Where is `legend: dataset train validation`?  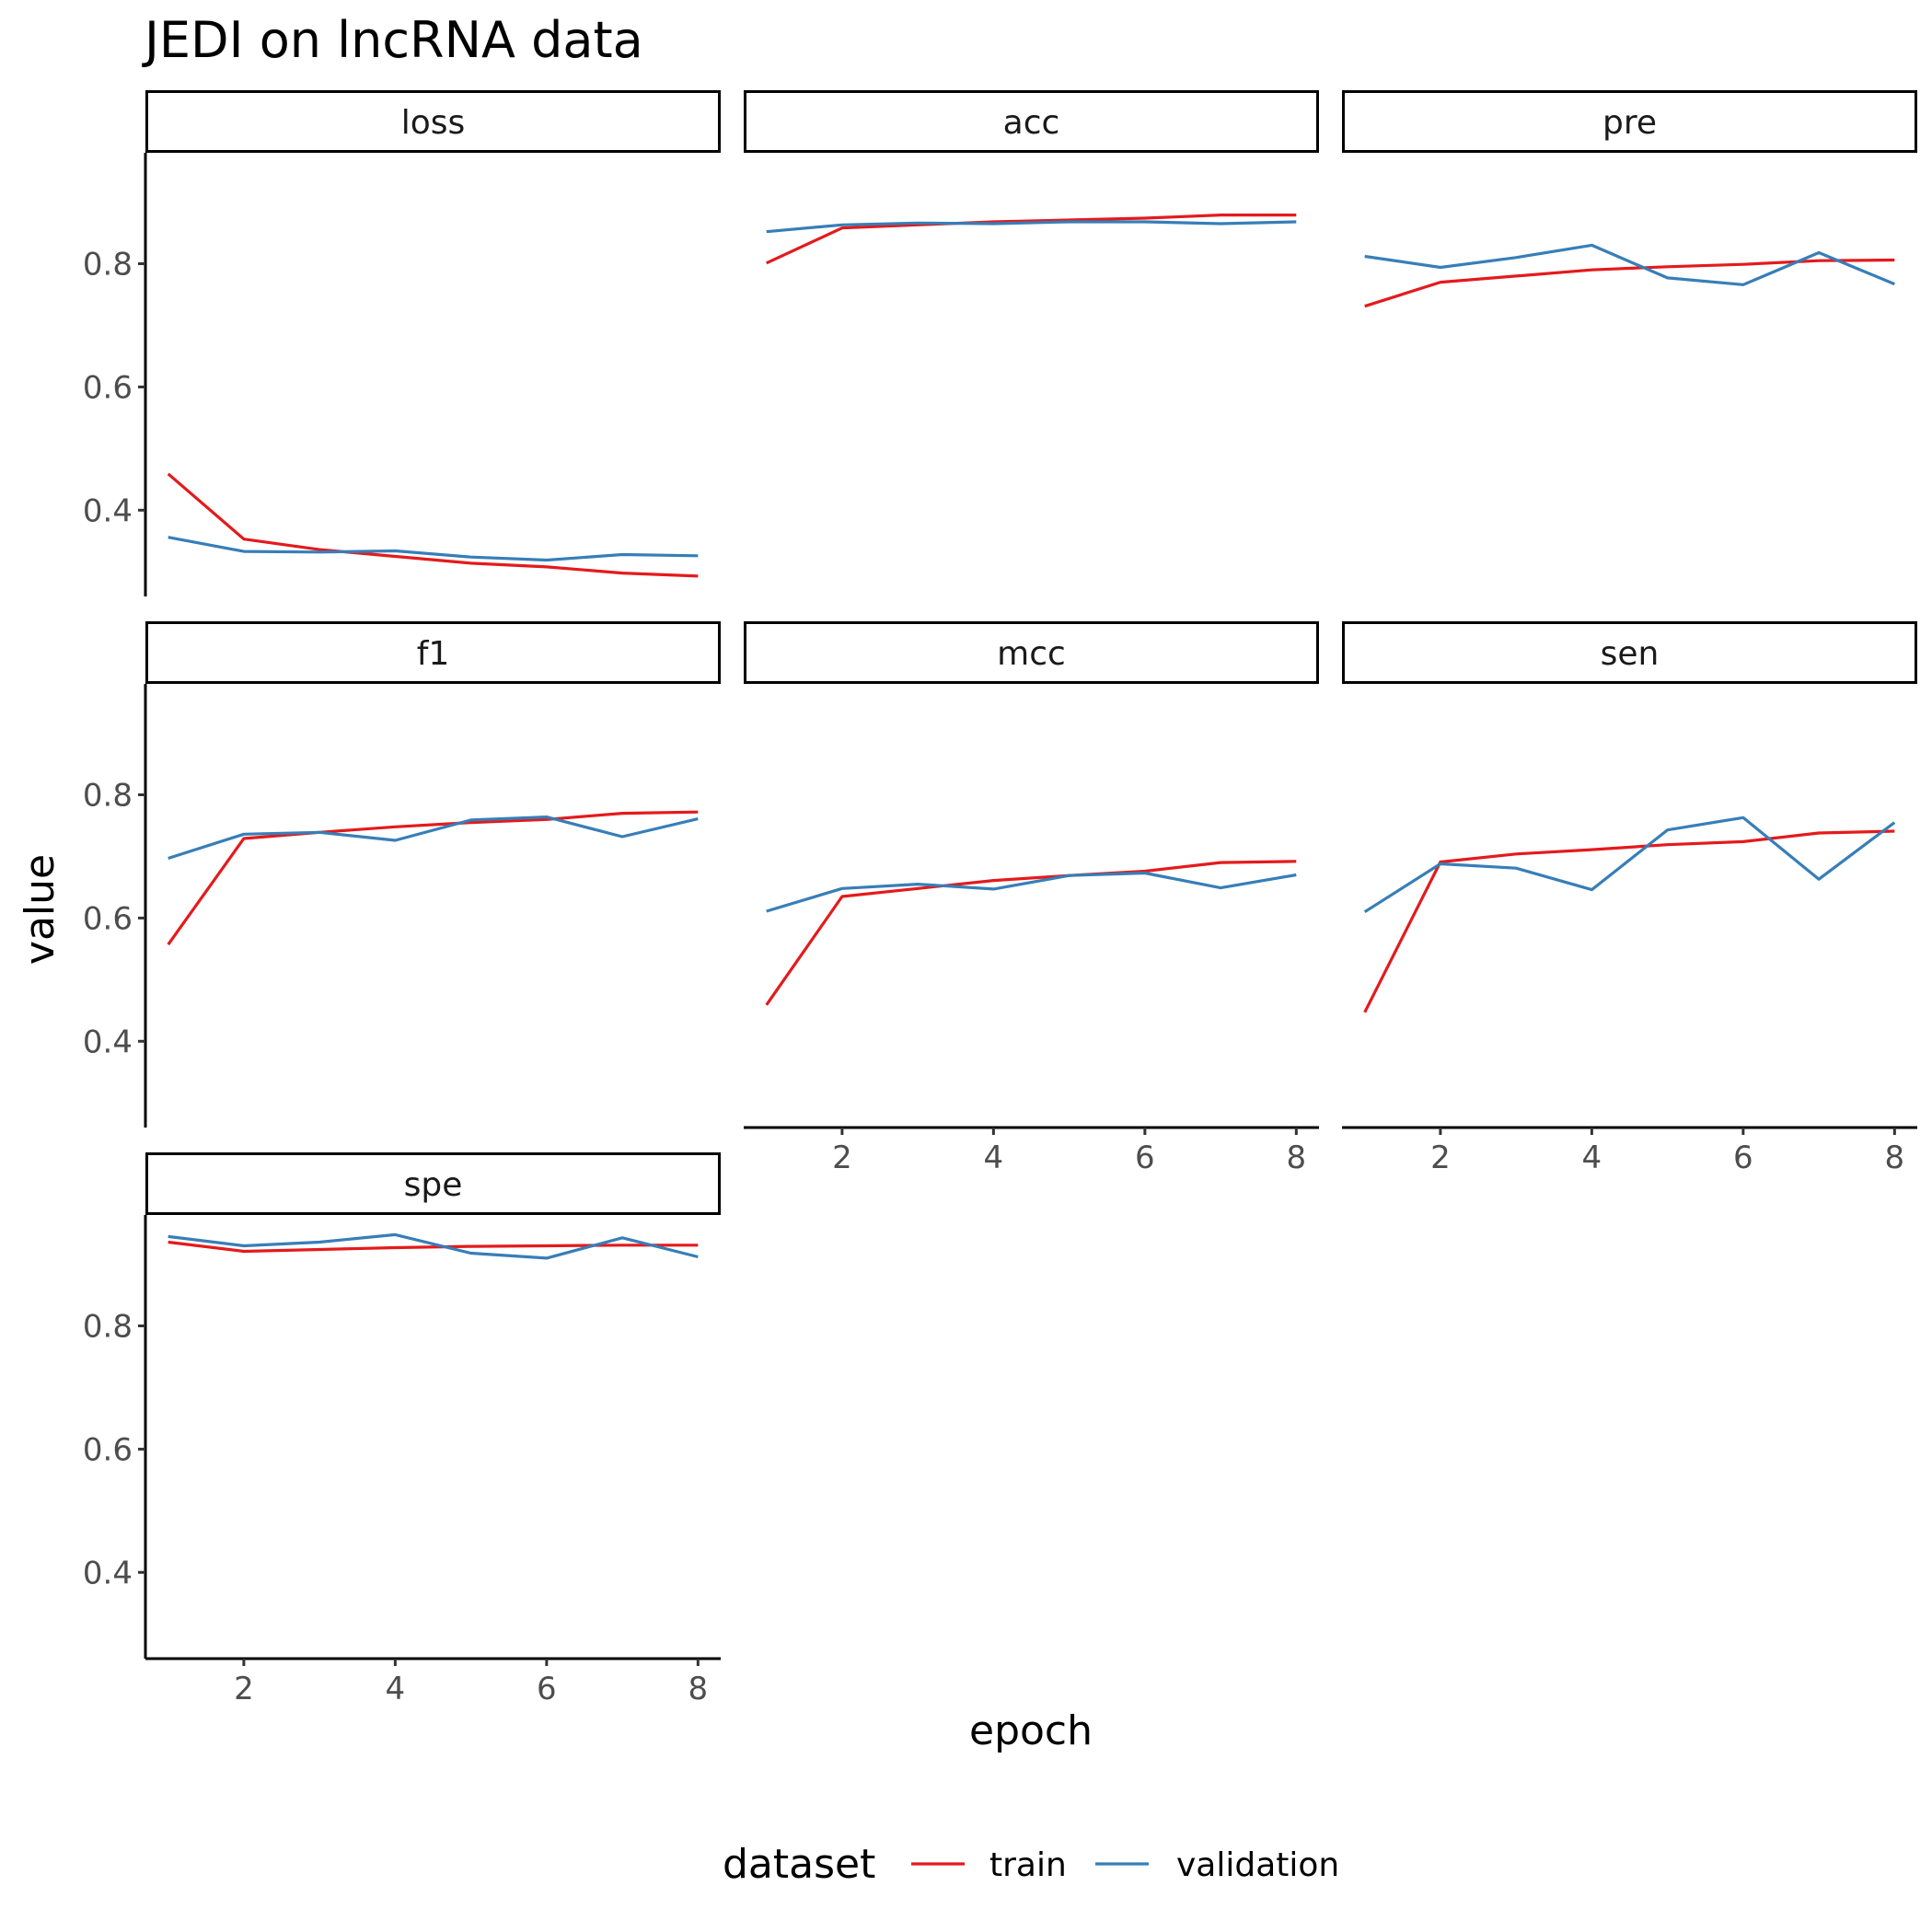
legend: dataset train validation is located at coordinates (1031, 1865).